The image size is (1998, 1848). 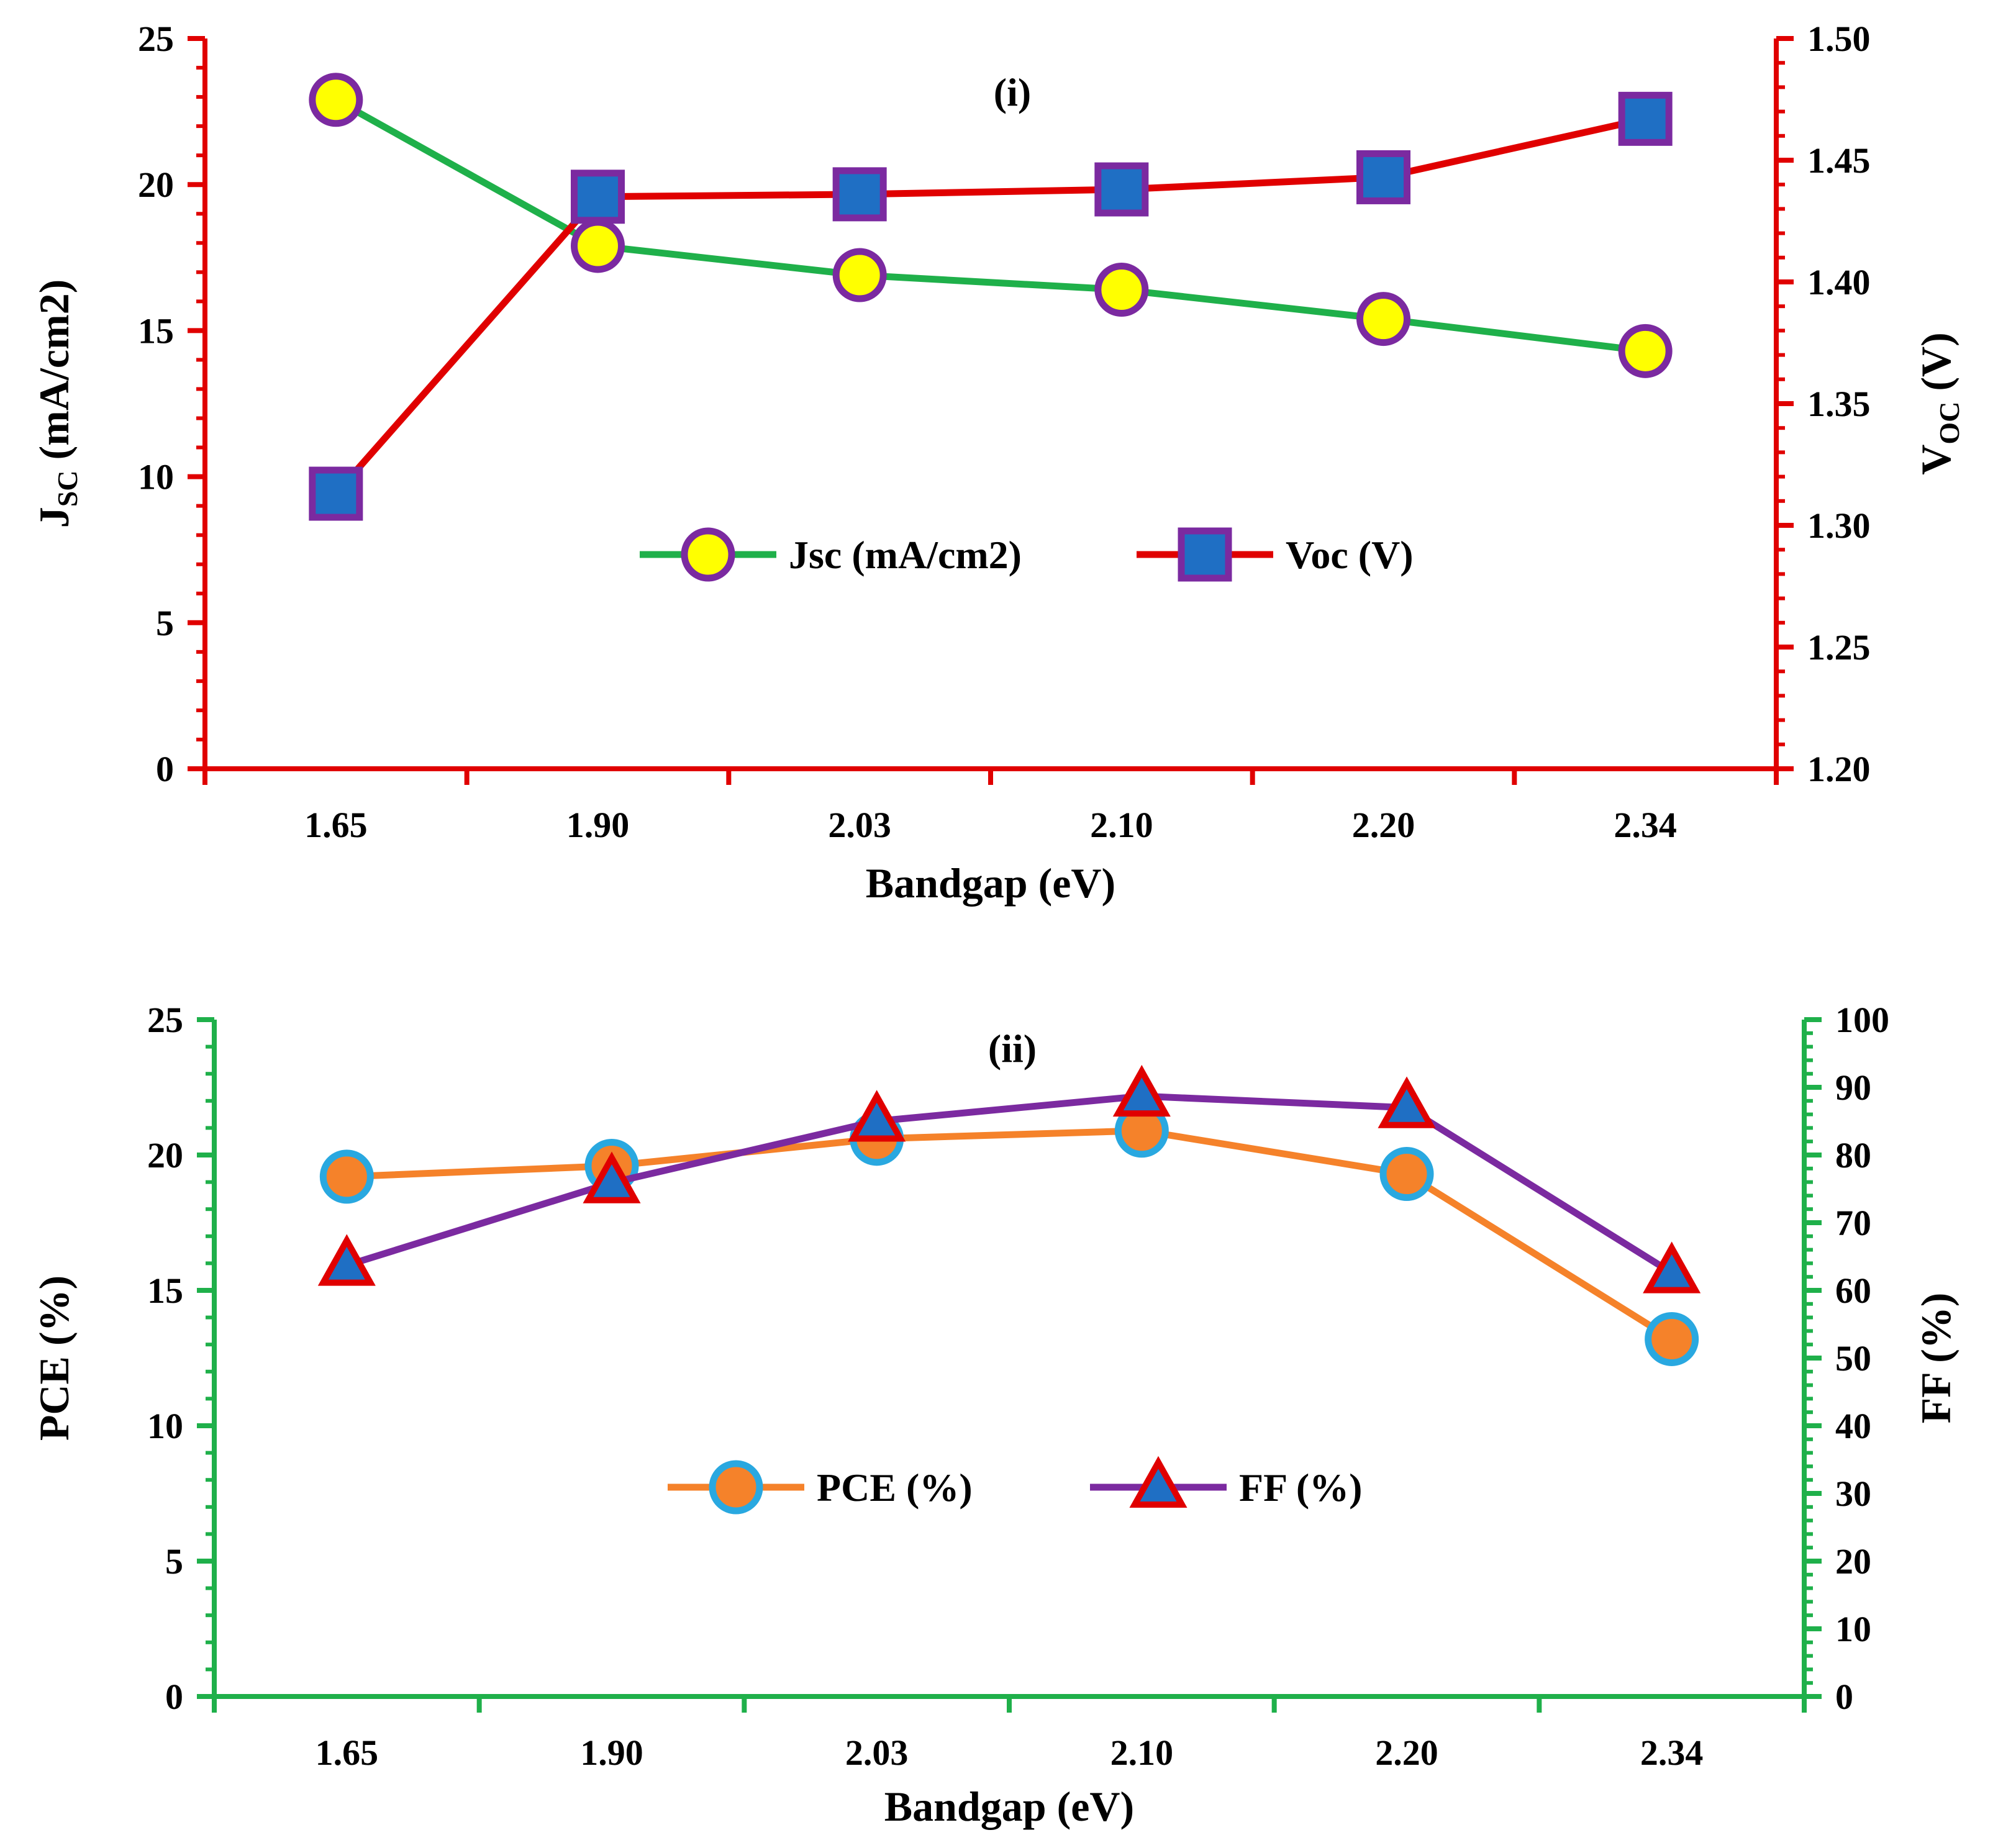 What do you see at coordinates (1839, 404) in the screenshot?
I see `right-tick-label: 1.35` at bounding box center [1839, 404].